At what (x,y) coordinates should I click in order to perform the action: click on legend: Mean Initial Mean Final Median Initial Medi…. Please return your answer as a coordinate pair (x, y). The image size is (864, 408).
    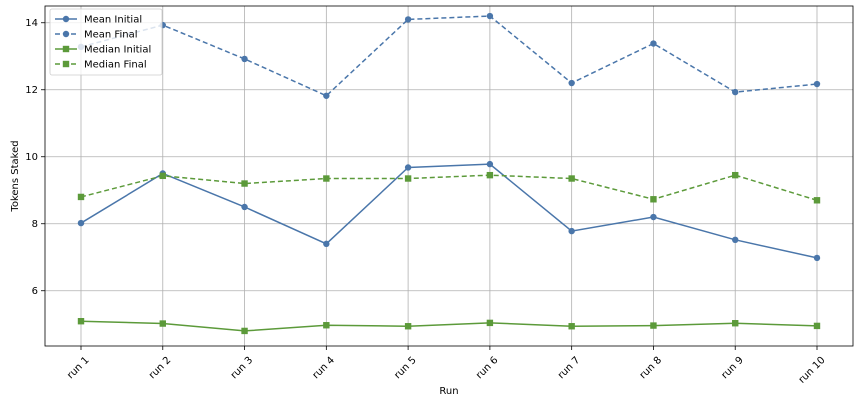
    Looking at the image, I should click on (106, 42).